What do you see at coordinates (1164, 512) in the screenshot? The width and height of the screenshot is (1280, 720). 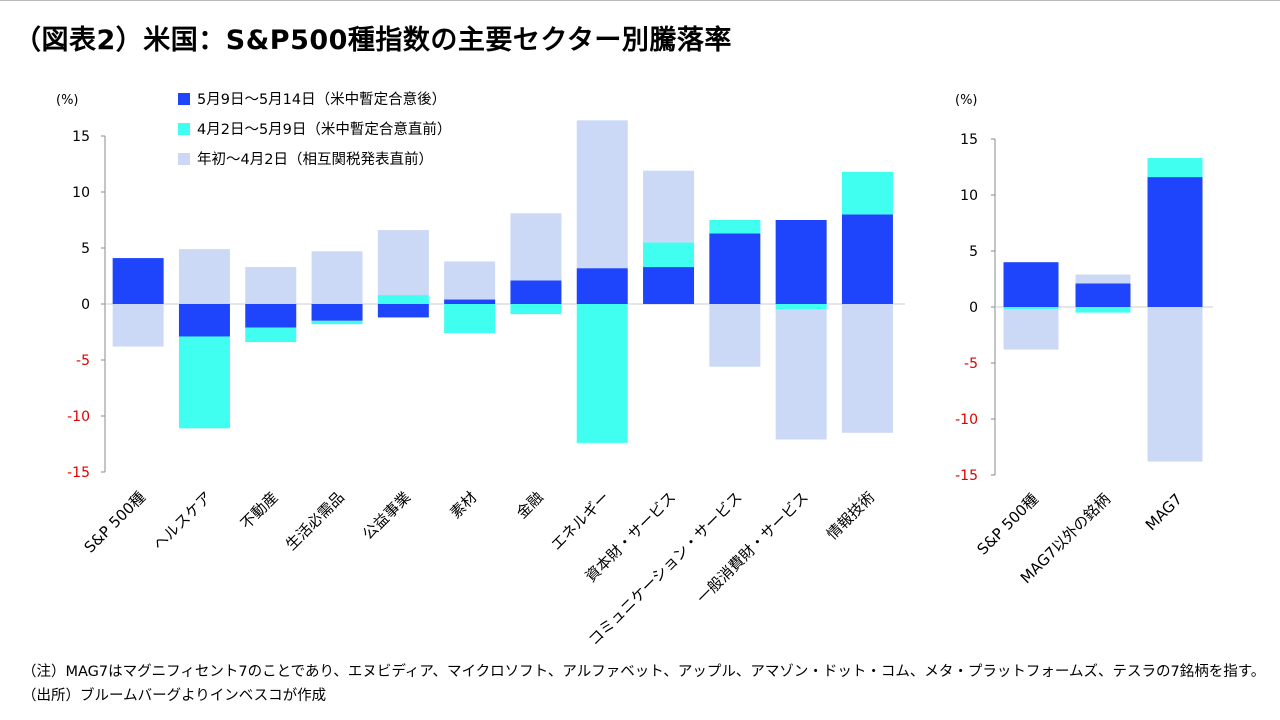 I see `category-label: MAG7` at bounding box center [1164, 512].